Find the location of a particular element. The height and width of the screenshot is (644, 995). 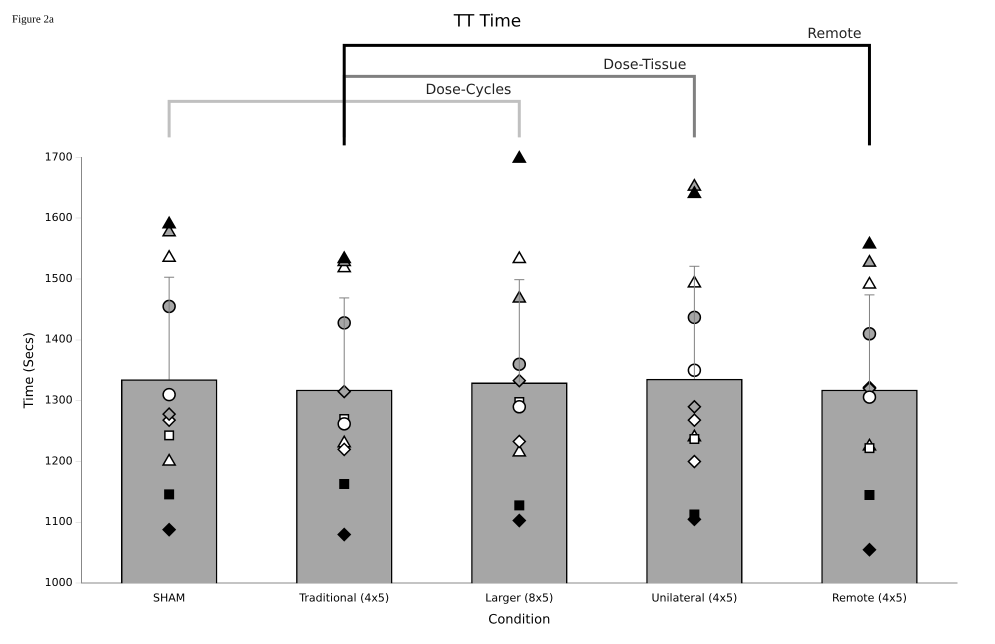

text: Dose-Cycles is located at coordinates (468, 90).